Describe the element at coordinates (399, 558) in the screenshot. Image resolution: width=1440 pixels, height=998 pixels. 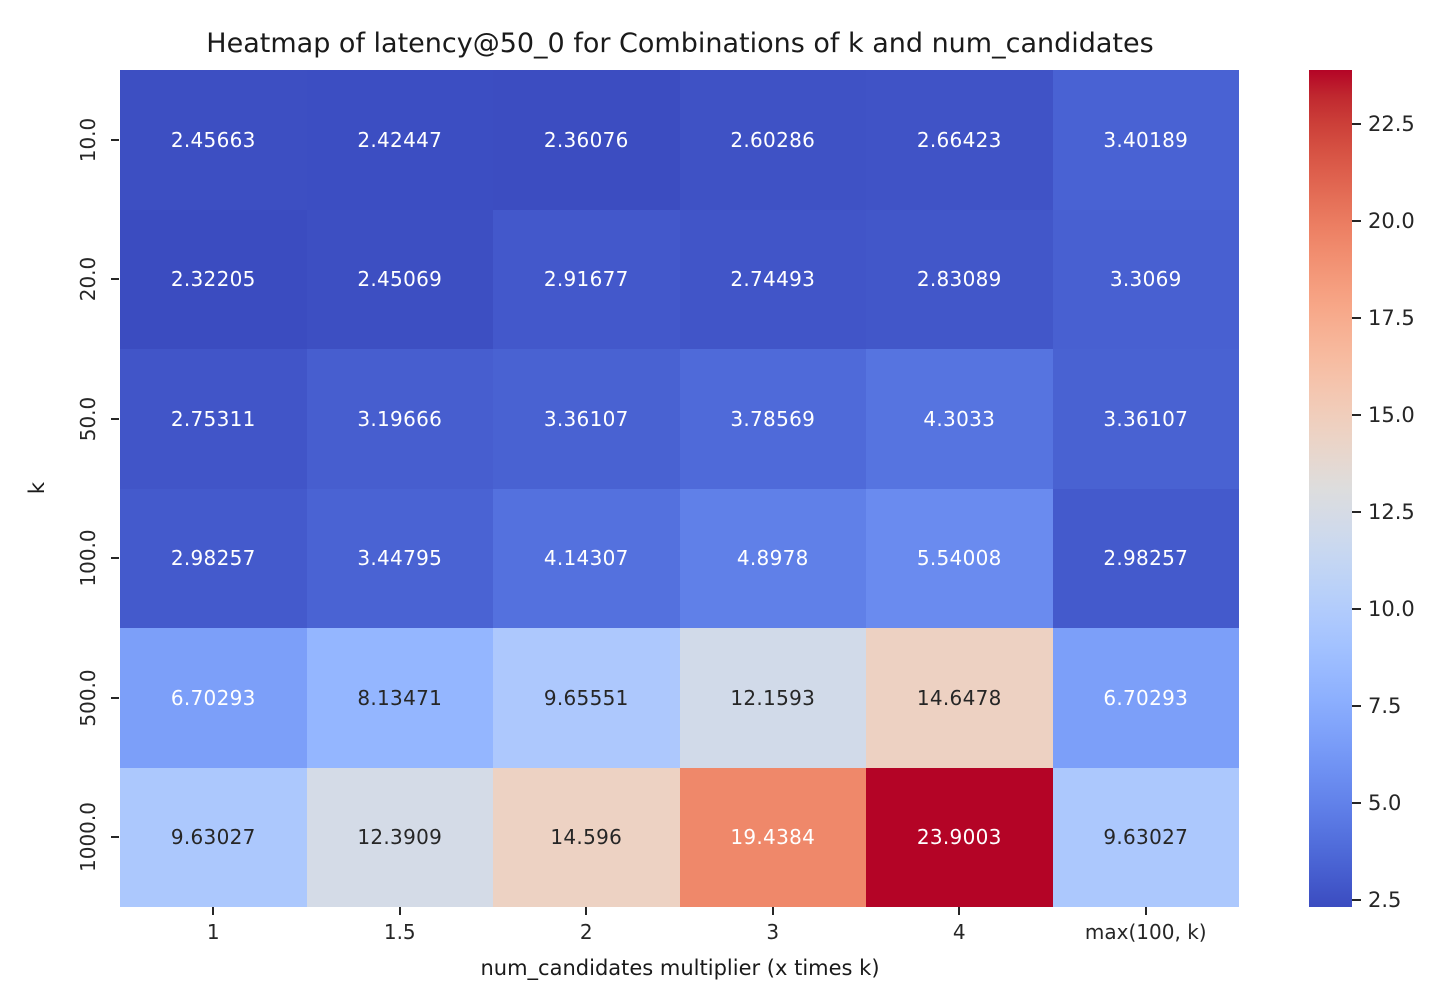
I see `heatmap-cell-r3c1: 3.44795` at that location.